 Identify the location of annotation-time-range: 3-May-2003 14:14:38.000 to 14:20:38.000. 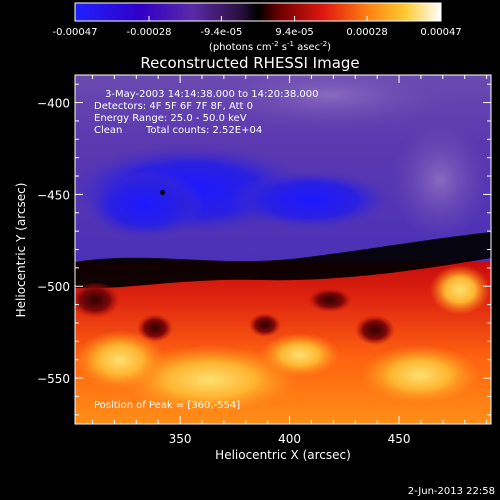
(211, 94).